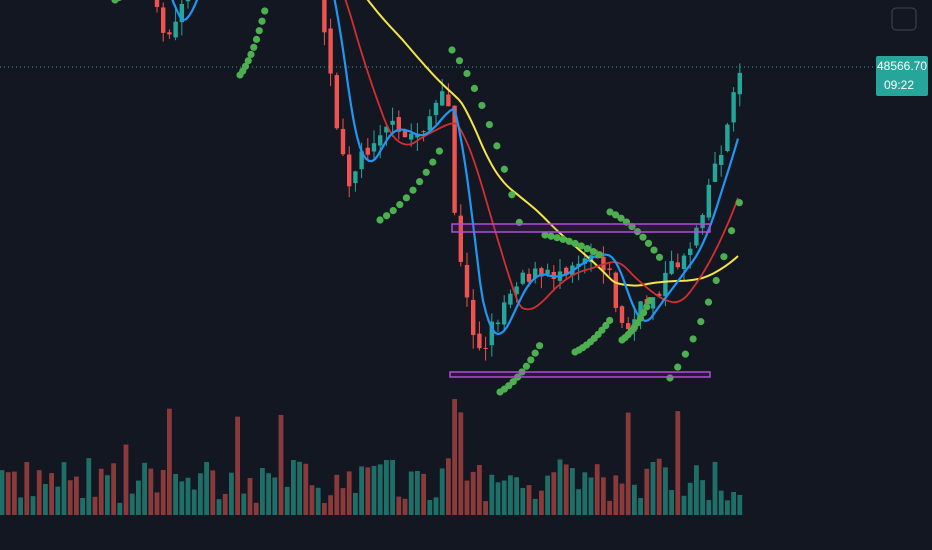 The height and width of the screenshot is (550, 932). What do you see at coordinates (580, 374) in the screenshot?
I see `range-box-bottom` at bounding box center [580, 374].